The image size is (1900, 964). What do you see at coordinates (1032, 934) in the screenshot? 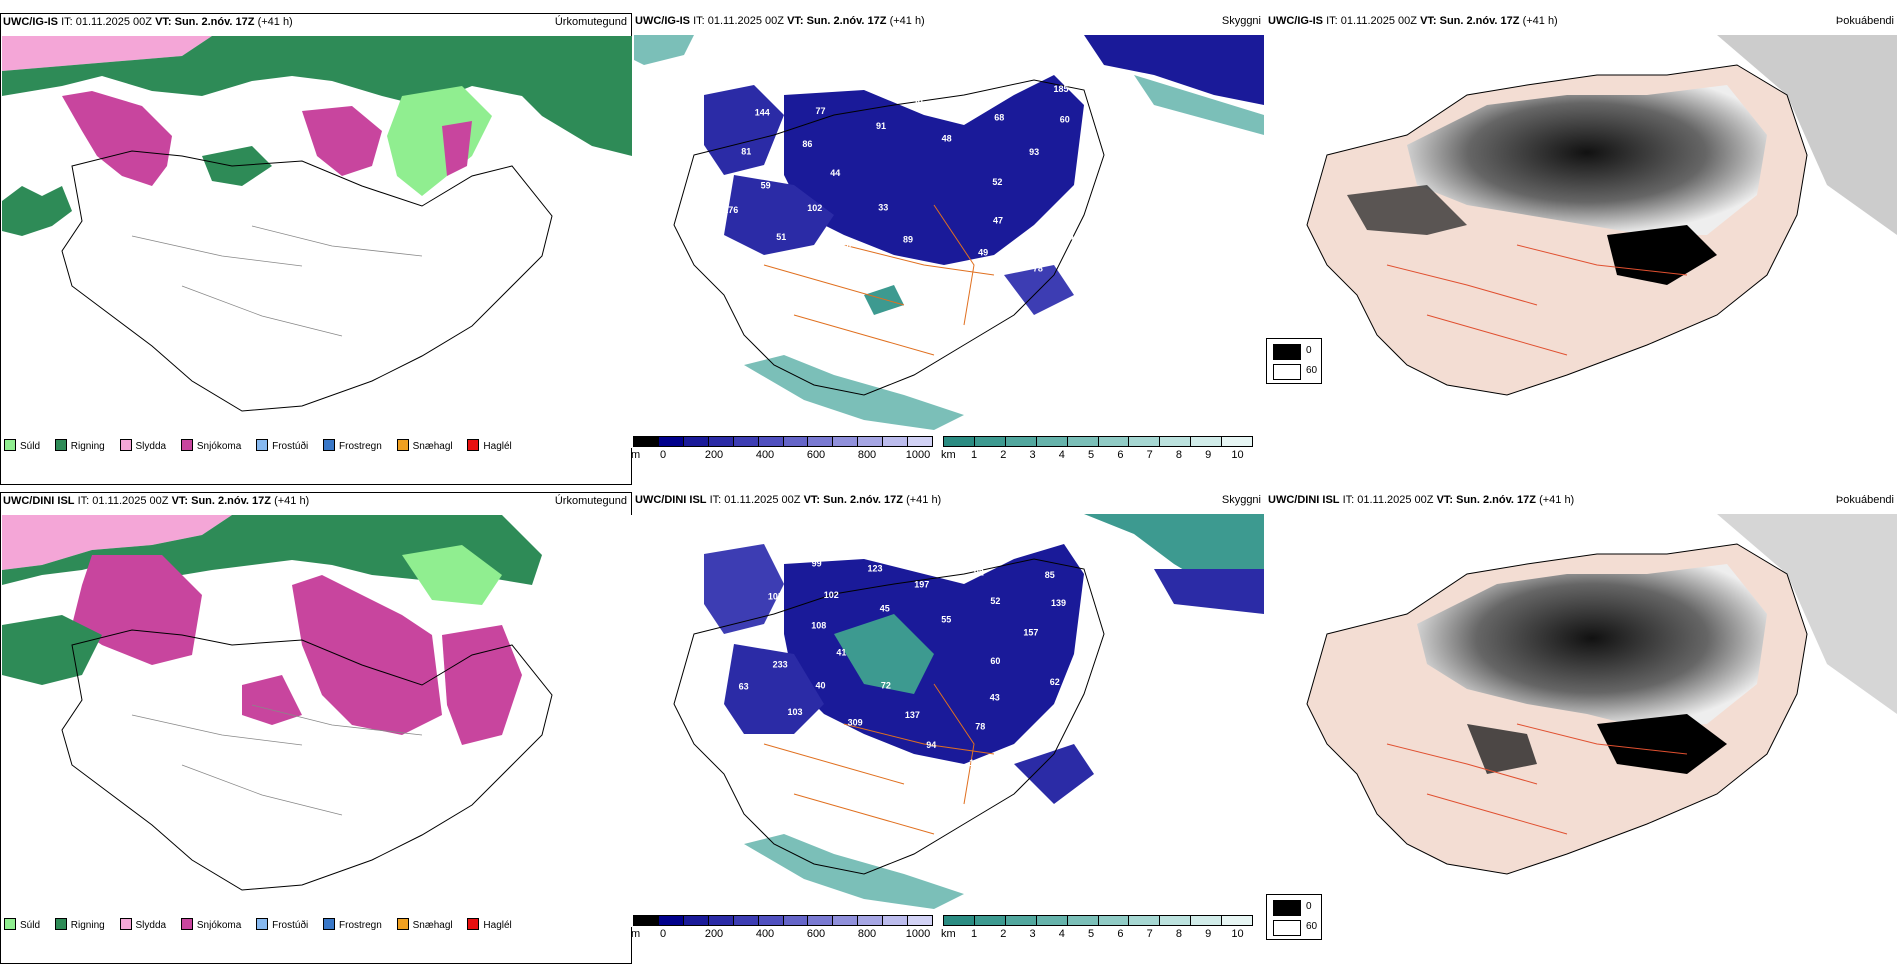
I see `colorbar-tick-label: 3` at bounding box center [1032, 934].